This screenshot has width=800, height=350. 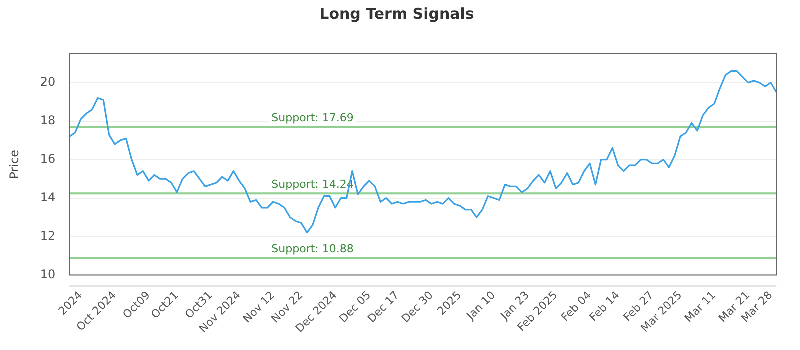 I want to click on ref-line-label: Support: 10.88, so click(x=313, y=249).